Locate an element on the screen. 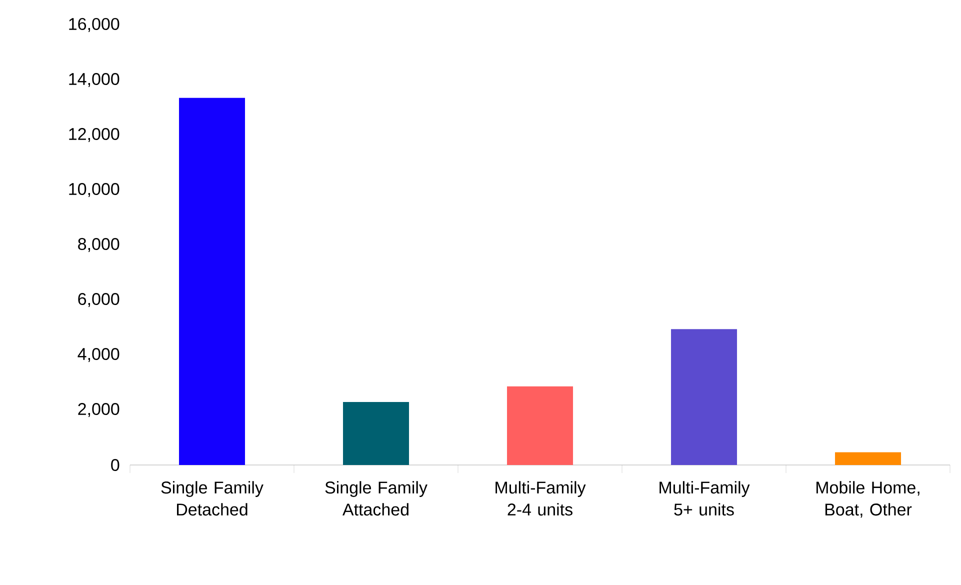 Image resolution: width=961 pixels, height=585 pixels. y-tick-label: 12,000 is located at coordinates (94, 135).